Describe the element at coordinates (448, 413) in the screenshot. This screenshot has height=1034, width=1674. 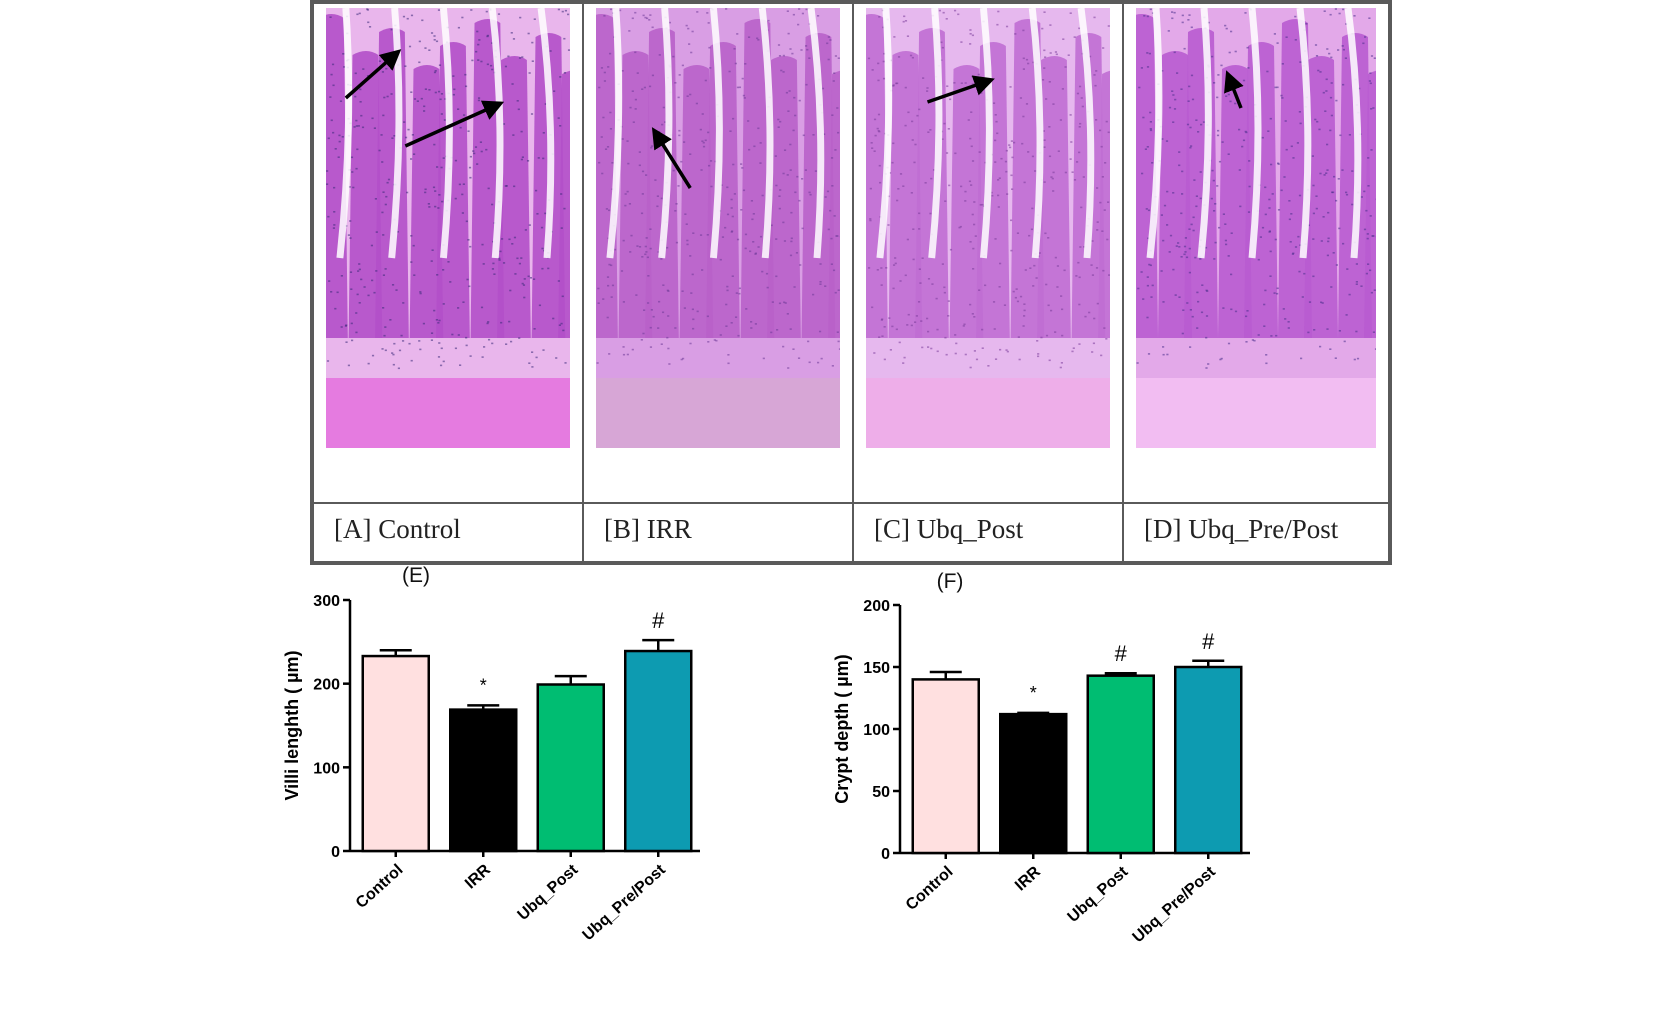
I see `muscle-layer` at that location.